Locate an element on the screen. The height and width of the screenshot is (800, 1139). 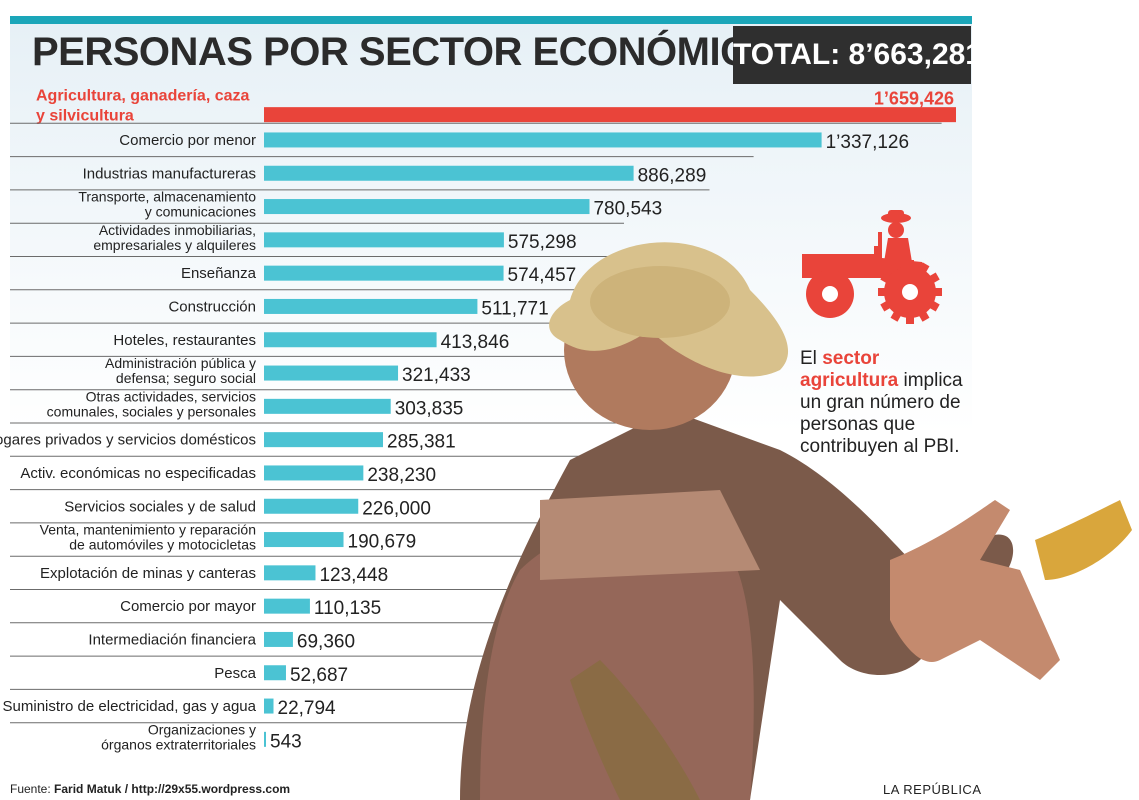
value-label: 123,448 is located at coordinates (353, 575).